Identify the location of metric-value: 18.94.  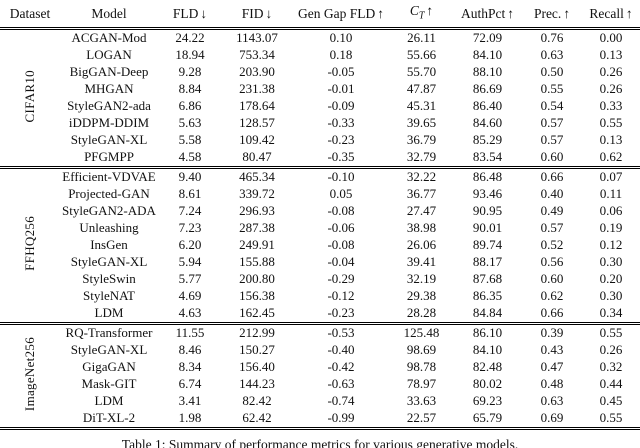
(190, 55).